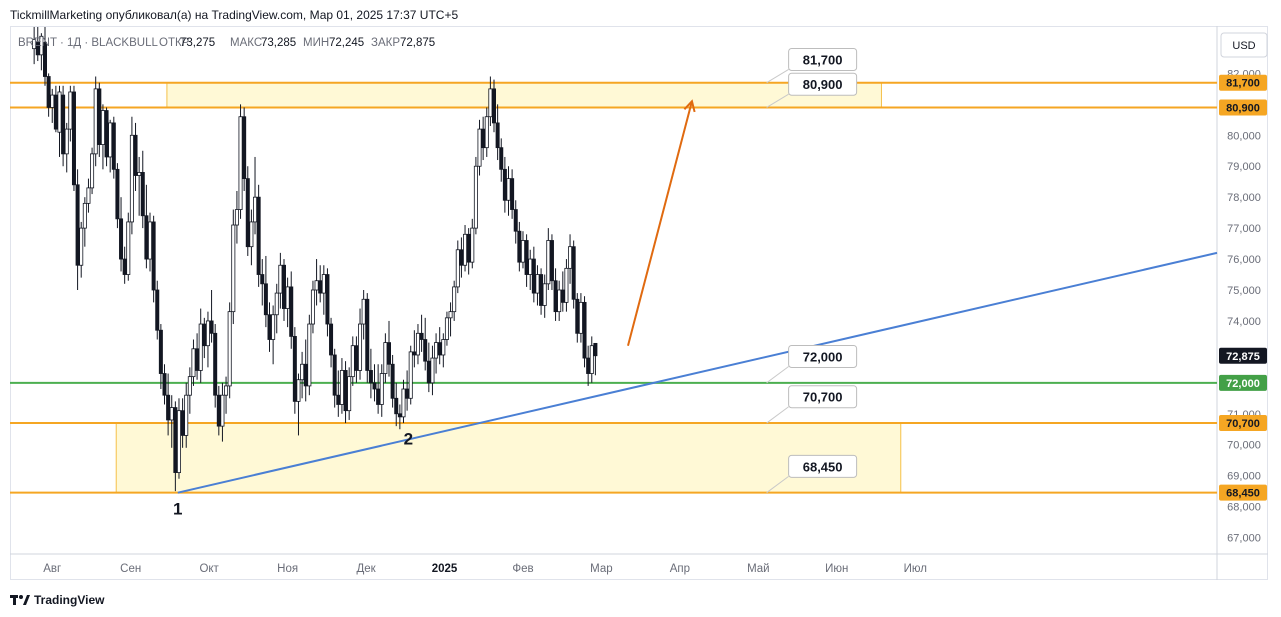 The image size is (1281, 617). What do you see at coordinates (777, 100) in the screenshot?
I see `callout-pointer` at bounding box center [777, 100].